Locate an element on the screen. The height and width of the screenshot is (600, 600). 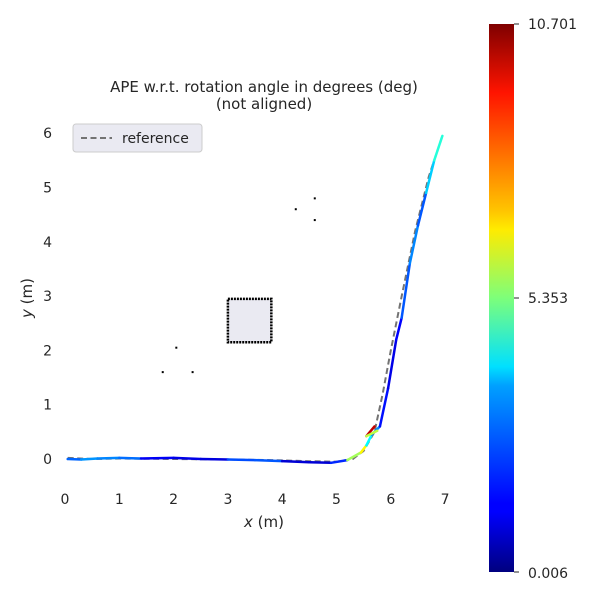
y-axis-label-var: y is located at coordinates (27, 313).